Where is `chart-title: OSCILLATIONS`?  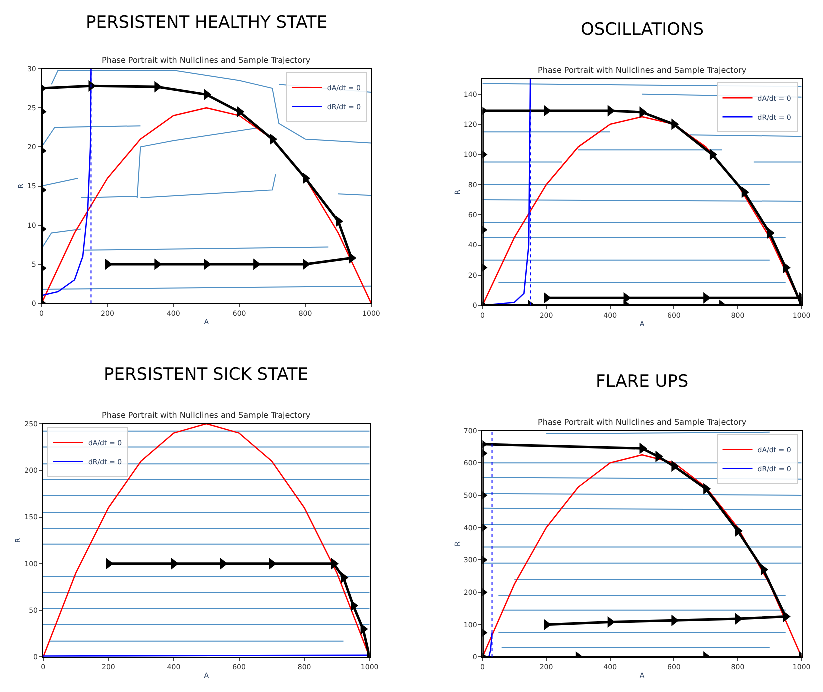
chart-title: OSCILLATIONS is located at coordinates (642, 30).